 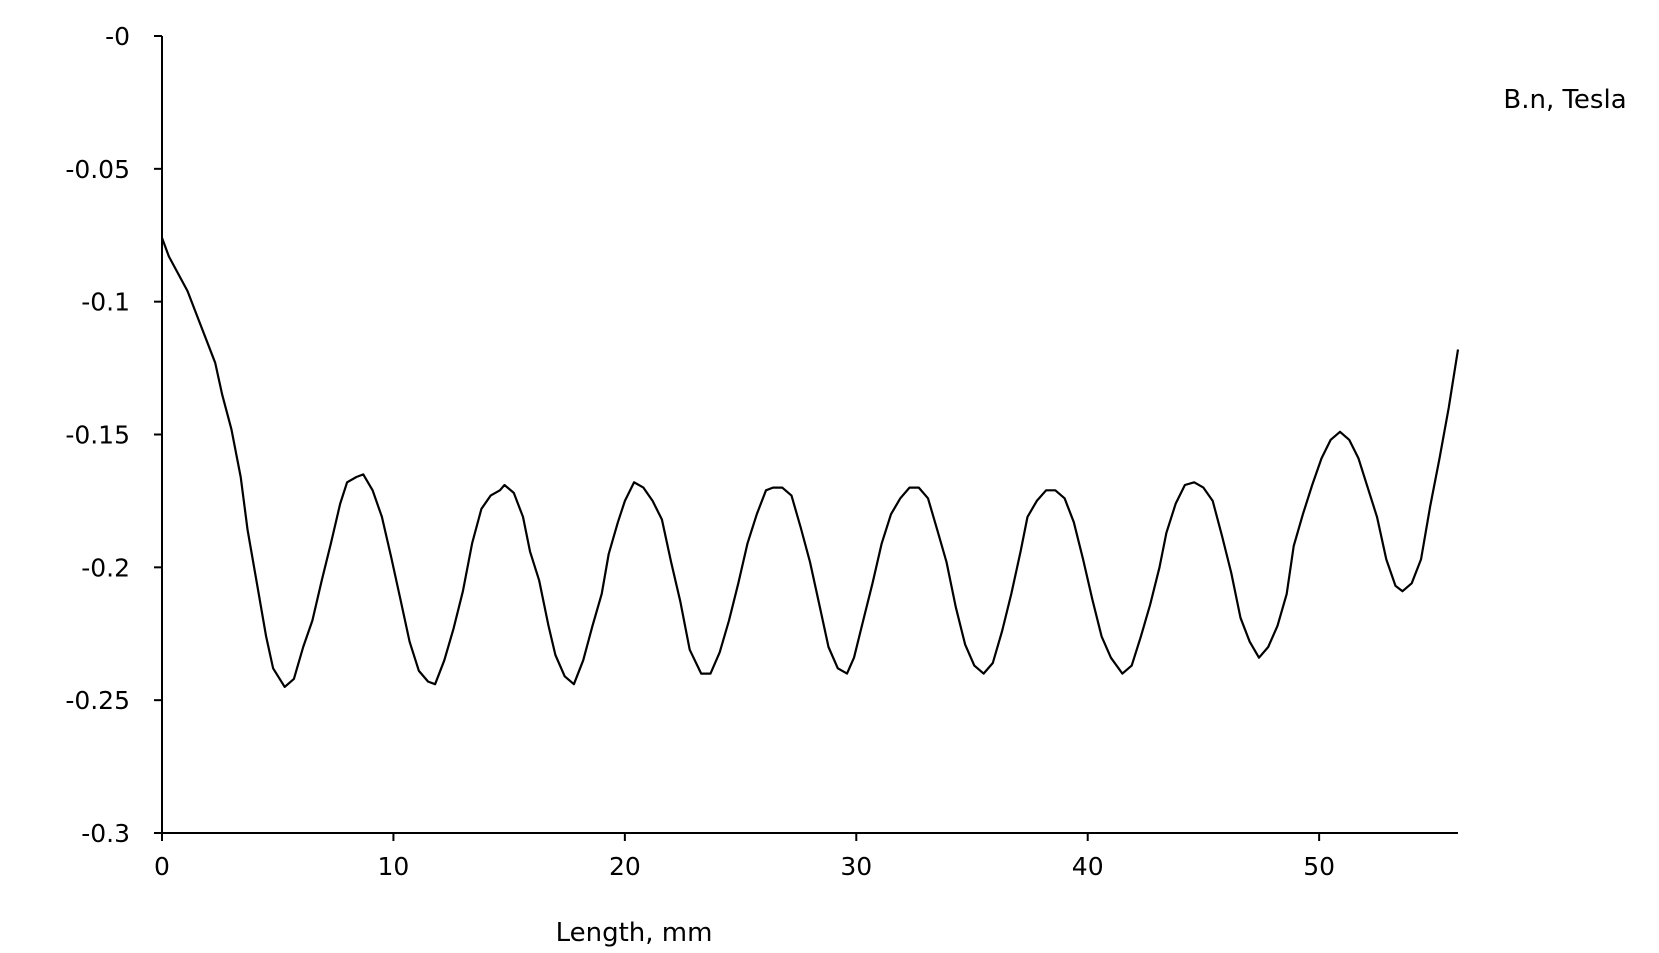 What do you see at coordinates (1319, 866) in the screenshot?
I see `x-tick-label: 50` at bounding box center [1319, 866].